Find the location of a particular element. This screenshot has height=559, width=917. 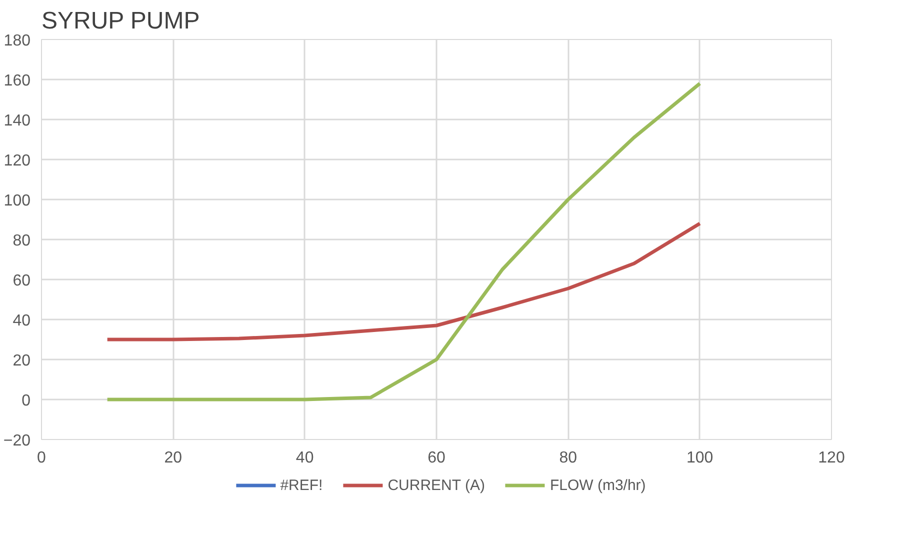

y-tick-label: 180 is located at coordinates (17, 41).